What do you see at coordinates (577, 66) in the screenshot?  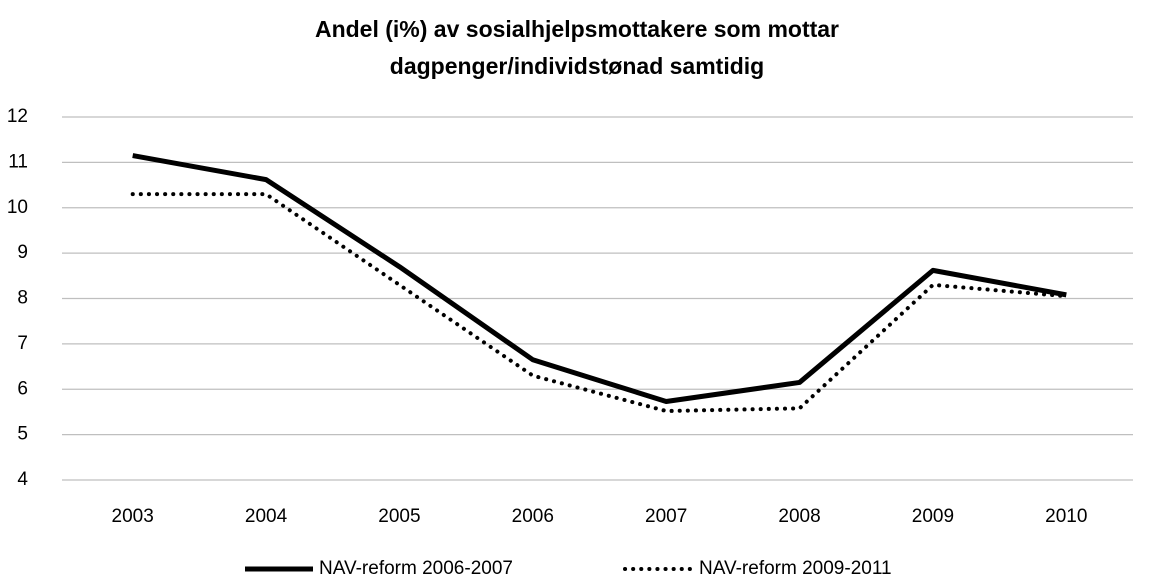 I see `chart-title: dagpenger/individstønad samtidig` at bounding box center [577, 66].